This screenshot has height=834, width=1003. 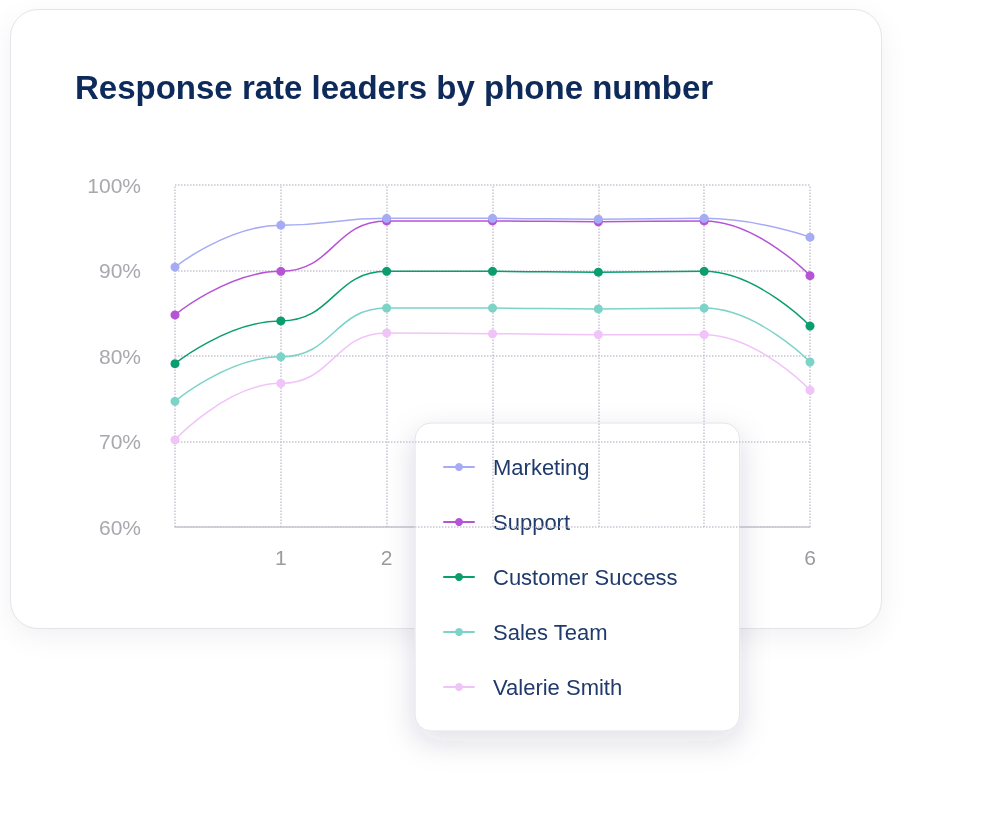 What do you see at coordinates (119, 356) in the screenshot?
I see `y-tick-label: 80%` at bounding box center [119, 356].